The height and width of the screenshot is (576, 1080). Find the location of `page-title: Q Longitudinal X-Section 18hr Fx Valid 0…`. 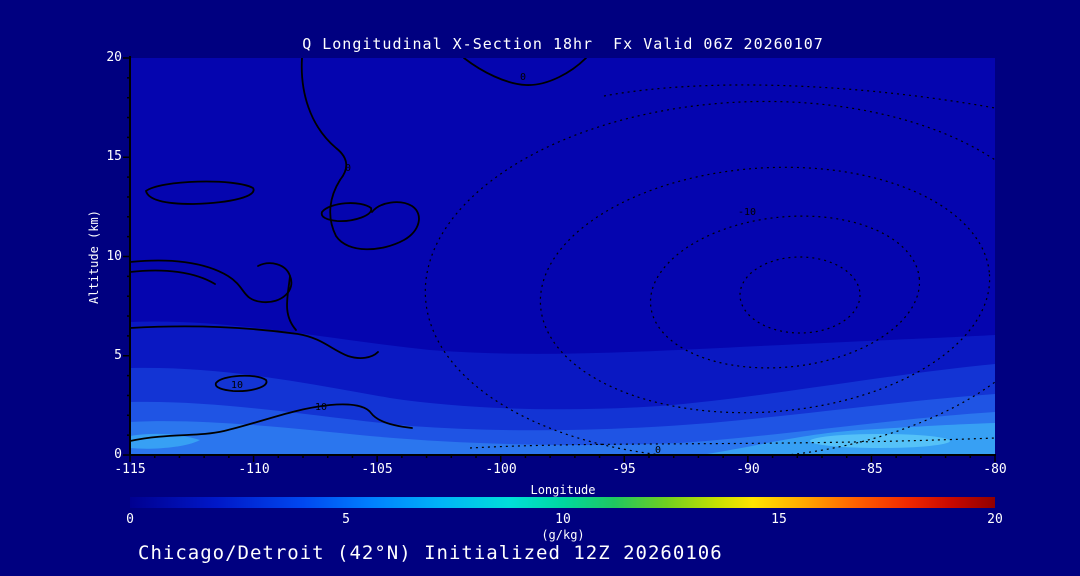

page-title: Q Longitudinal X-Section 18hr Fx Valid 0… is located at coordinates (563, 44).